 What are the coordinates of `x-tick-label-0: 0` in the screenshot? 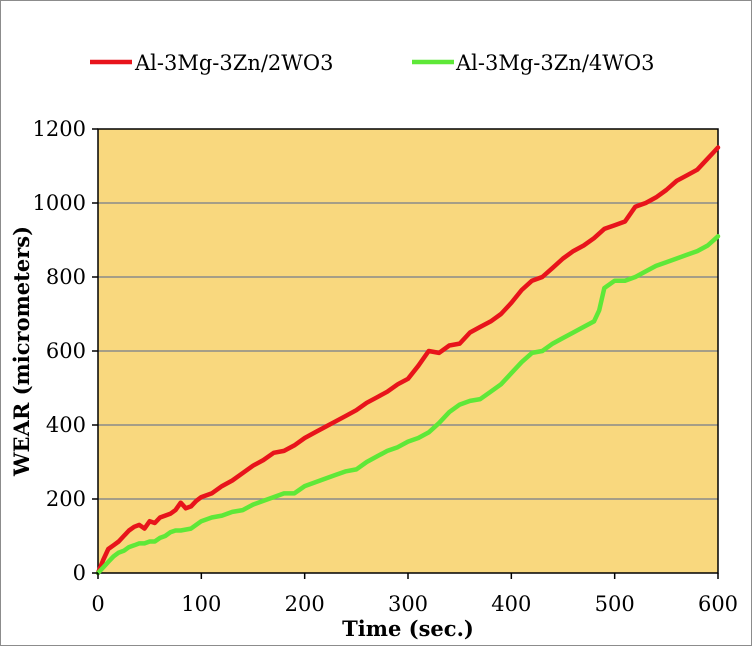 It's located at (97, 604).